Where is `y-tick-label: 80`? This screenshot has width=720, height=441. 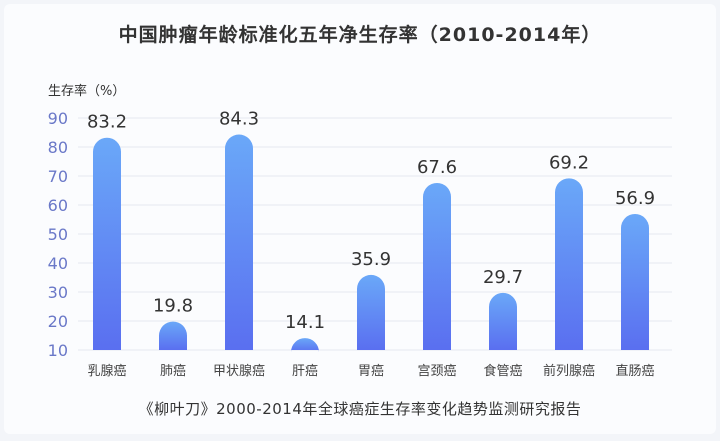 y-tick-label: 80 is located at coordinates (58, 147).